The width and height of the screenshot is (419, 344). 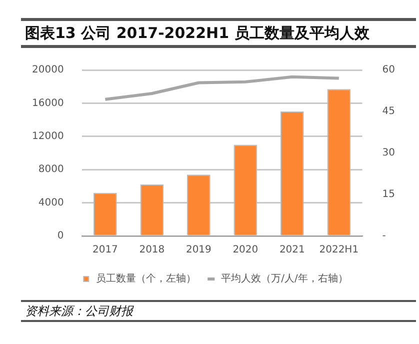 What do you see at coordinates (105, 250) in the screenshot?
I see `x-tick-label: 2017` at bounding box center [105, 250].